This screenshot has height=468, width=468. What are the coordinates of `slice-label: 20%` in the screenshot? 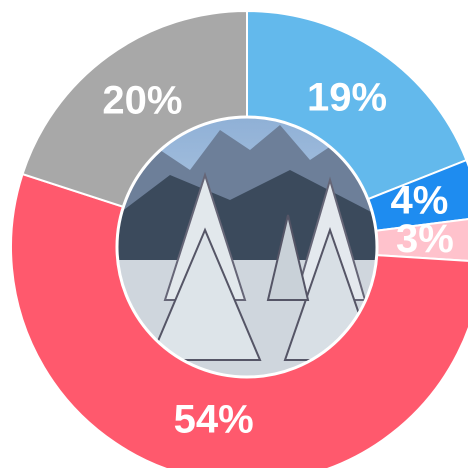 It's located at (142, 101).